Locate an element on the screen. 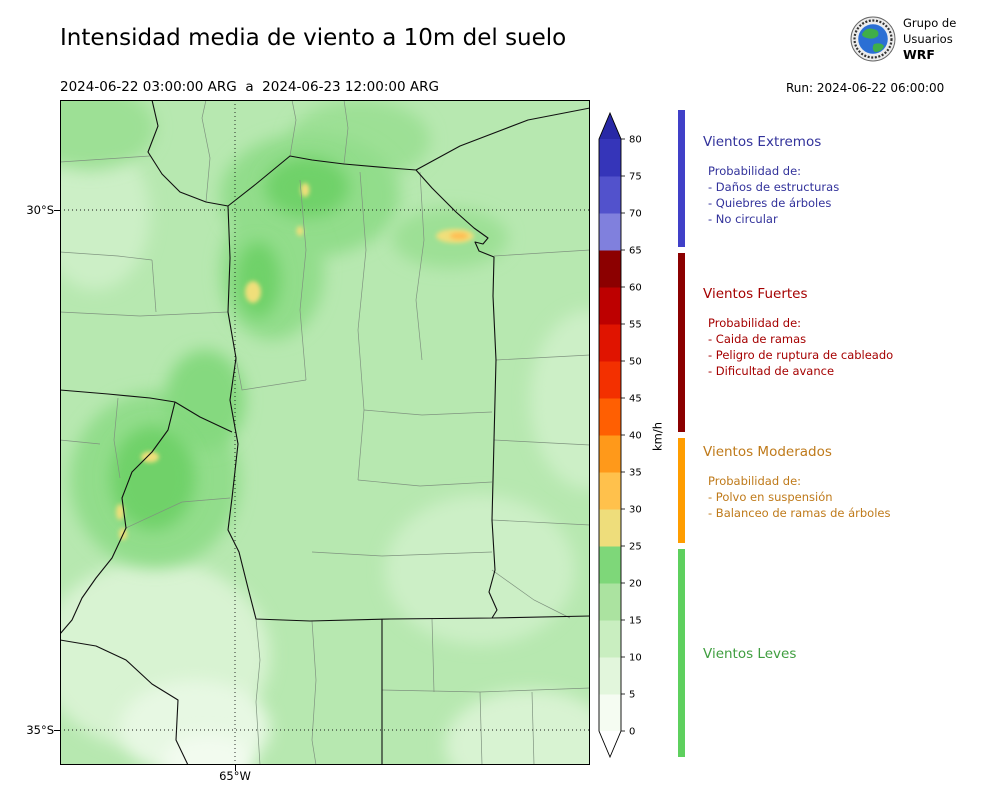  colorbar-tick-label: 30 is located at coordinates (635, 509).